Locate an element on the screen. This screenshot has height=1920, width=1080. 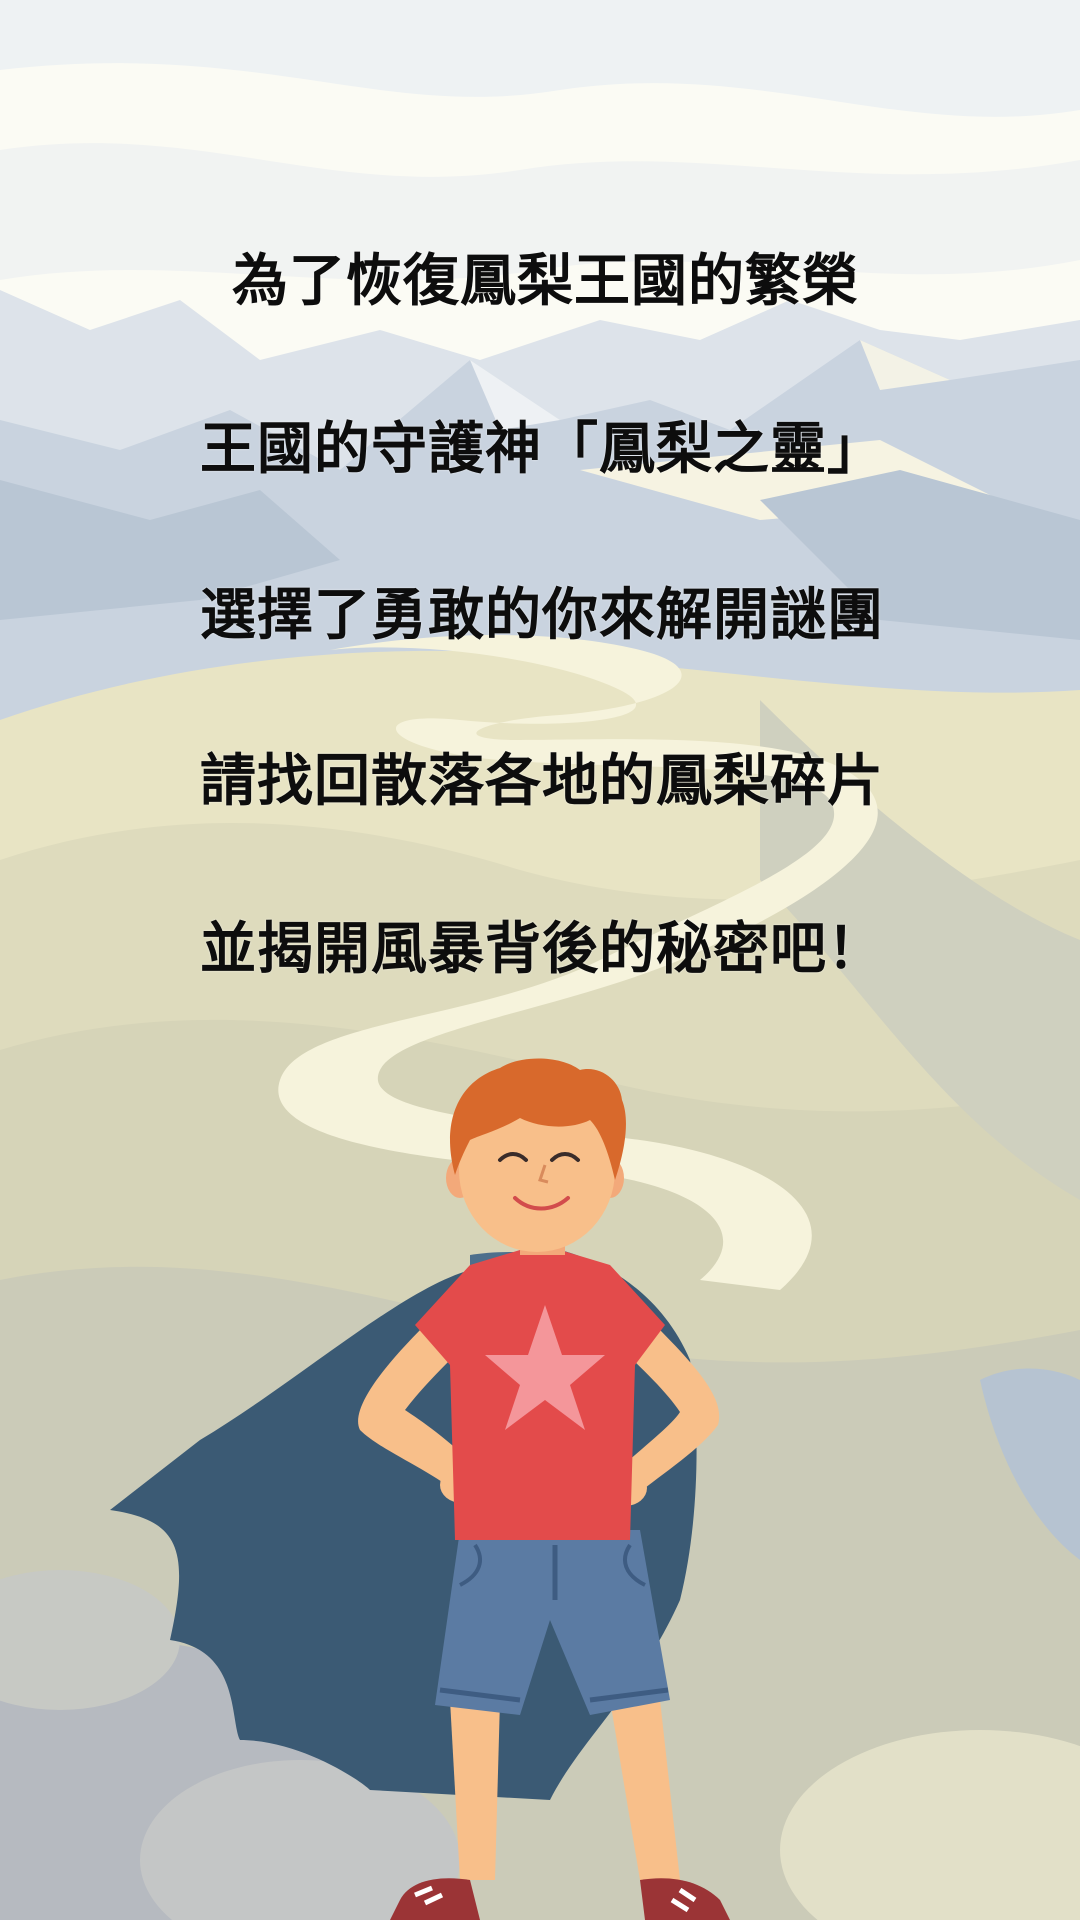
story-line-2: 王國的守護神「鳳梨之靈」 is located at coordinates (542, 449).